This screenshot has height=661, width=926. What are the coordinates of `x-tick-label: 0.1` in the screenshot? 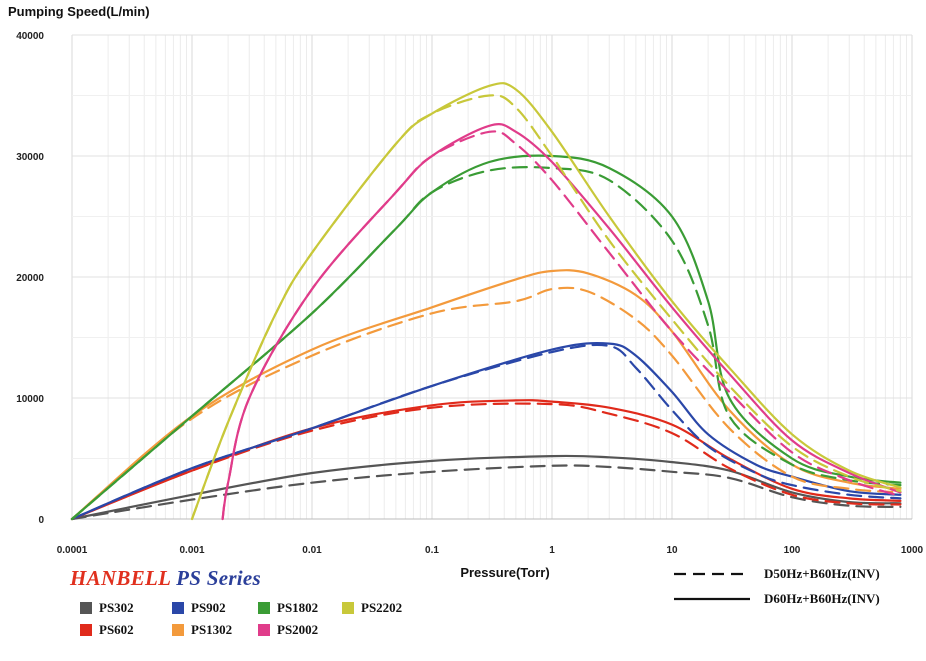 It's located at (432, 550).